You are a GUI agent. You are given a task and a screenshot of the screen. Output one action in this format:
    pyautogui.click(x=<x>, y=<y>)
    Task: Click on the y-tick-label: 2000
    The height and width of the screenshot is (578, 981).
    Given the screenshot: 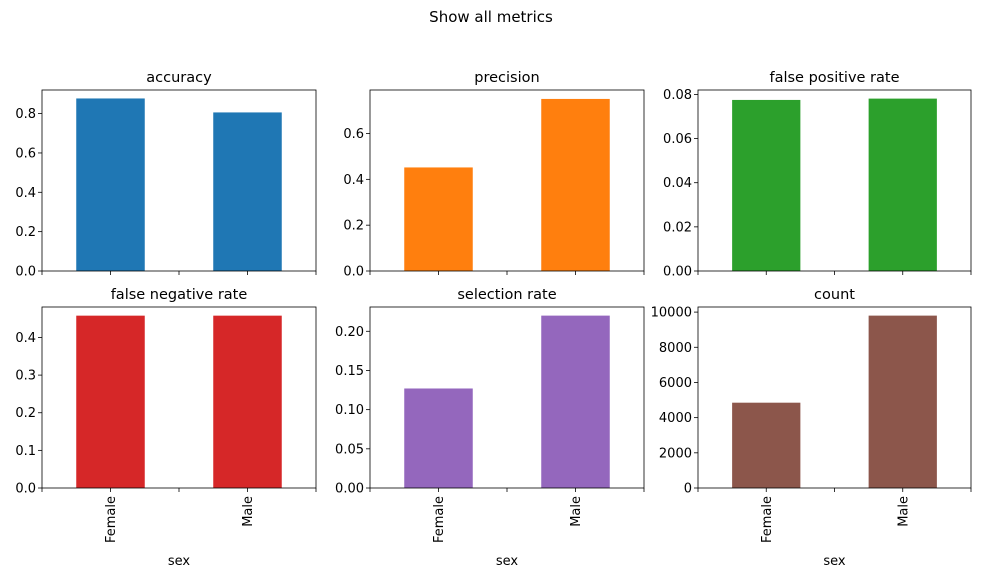 What is the action you would take?
    pyautogui.click(x=675, y=453)
    